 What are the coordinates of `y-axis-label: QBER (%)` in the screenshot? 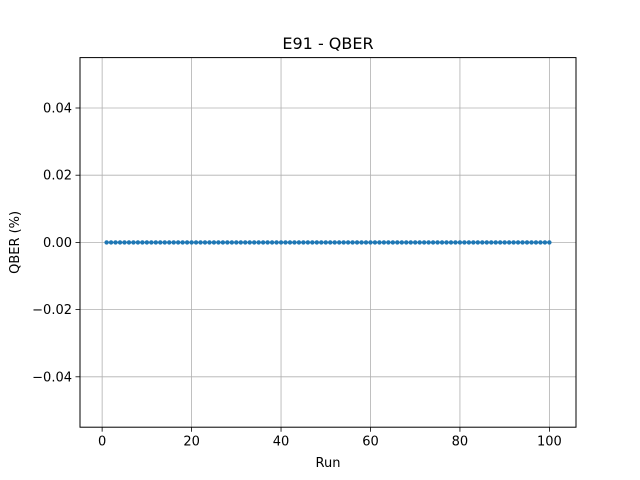 It's located at (15, 242).